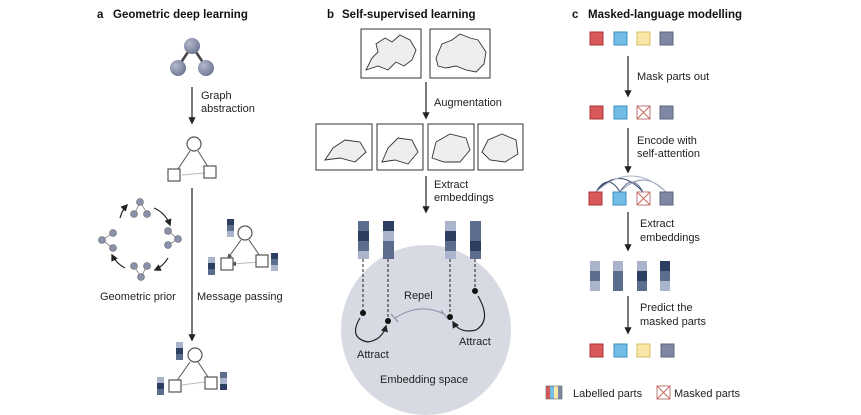  I want to click on panel-a-letter: a, so click(100, 15).